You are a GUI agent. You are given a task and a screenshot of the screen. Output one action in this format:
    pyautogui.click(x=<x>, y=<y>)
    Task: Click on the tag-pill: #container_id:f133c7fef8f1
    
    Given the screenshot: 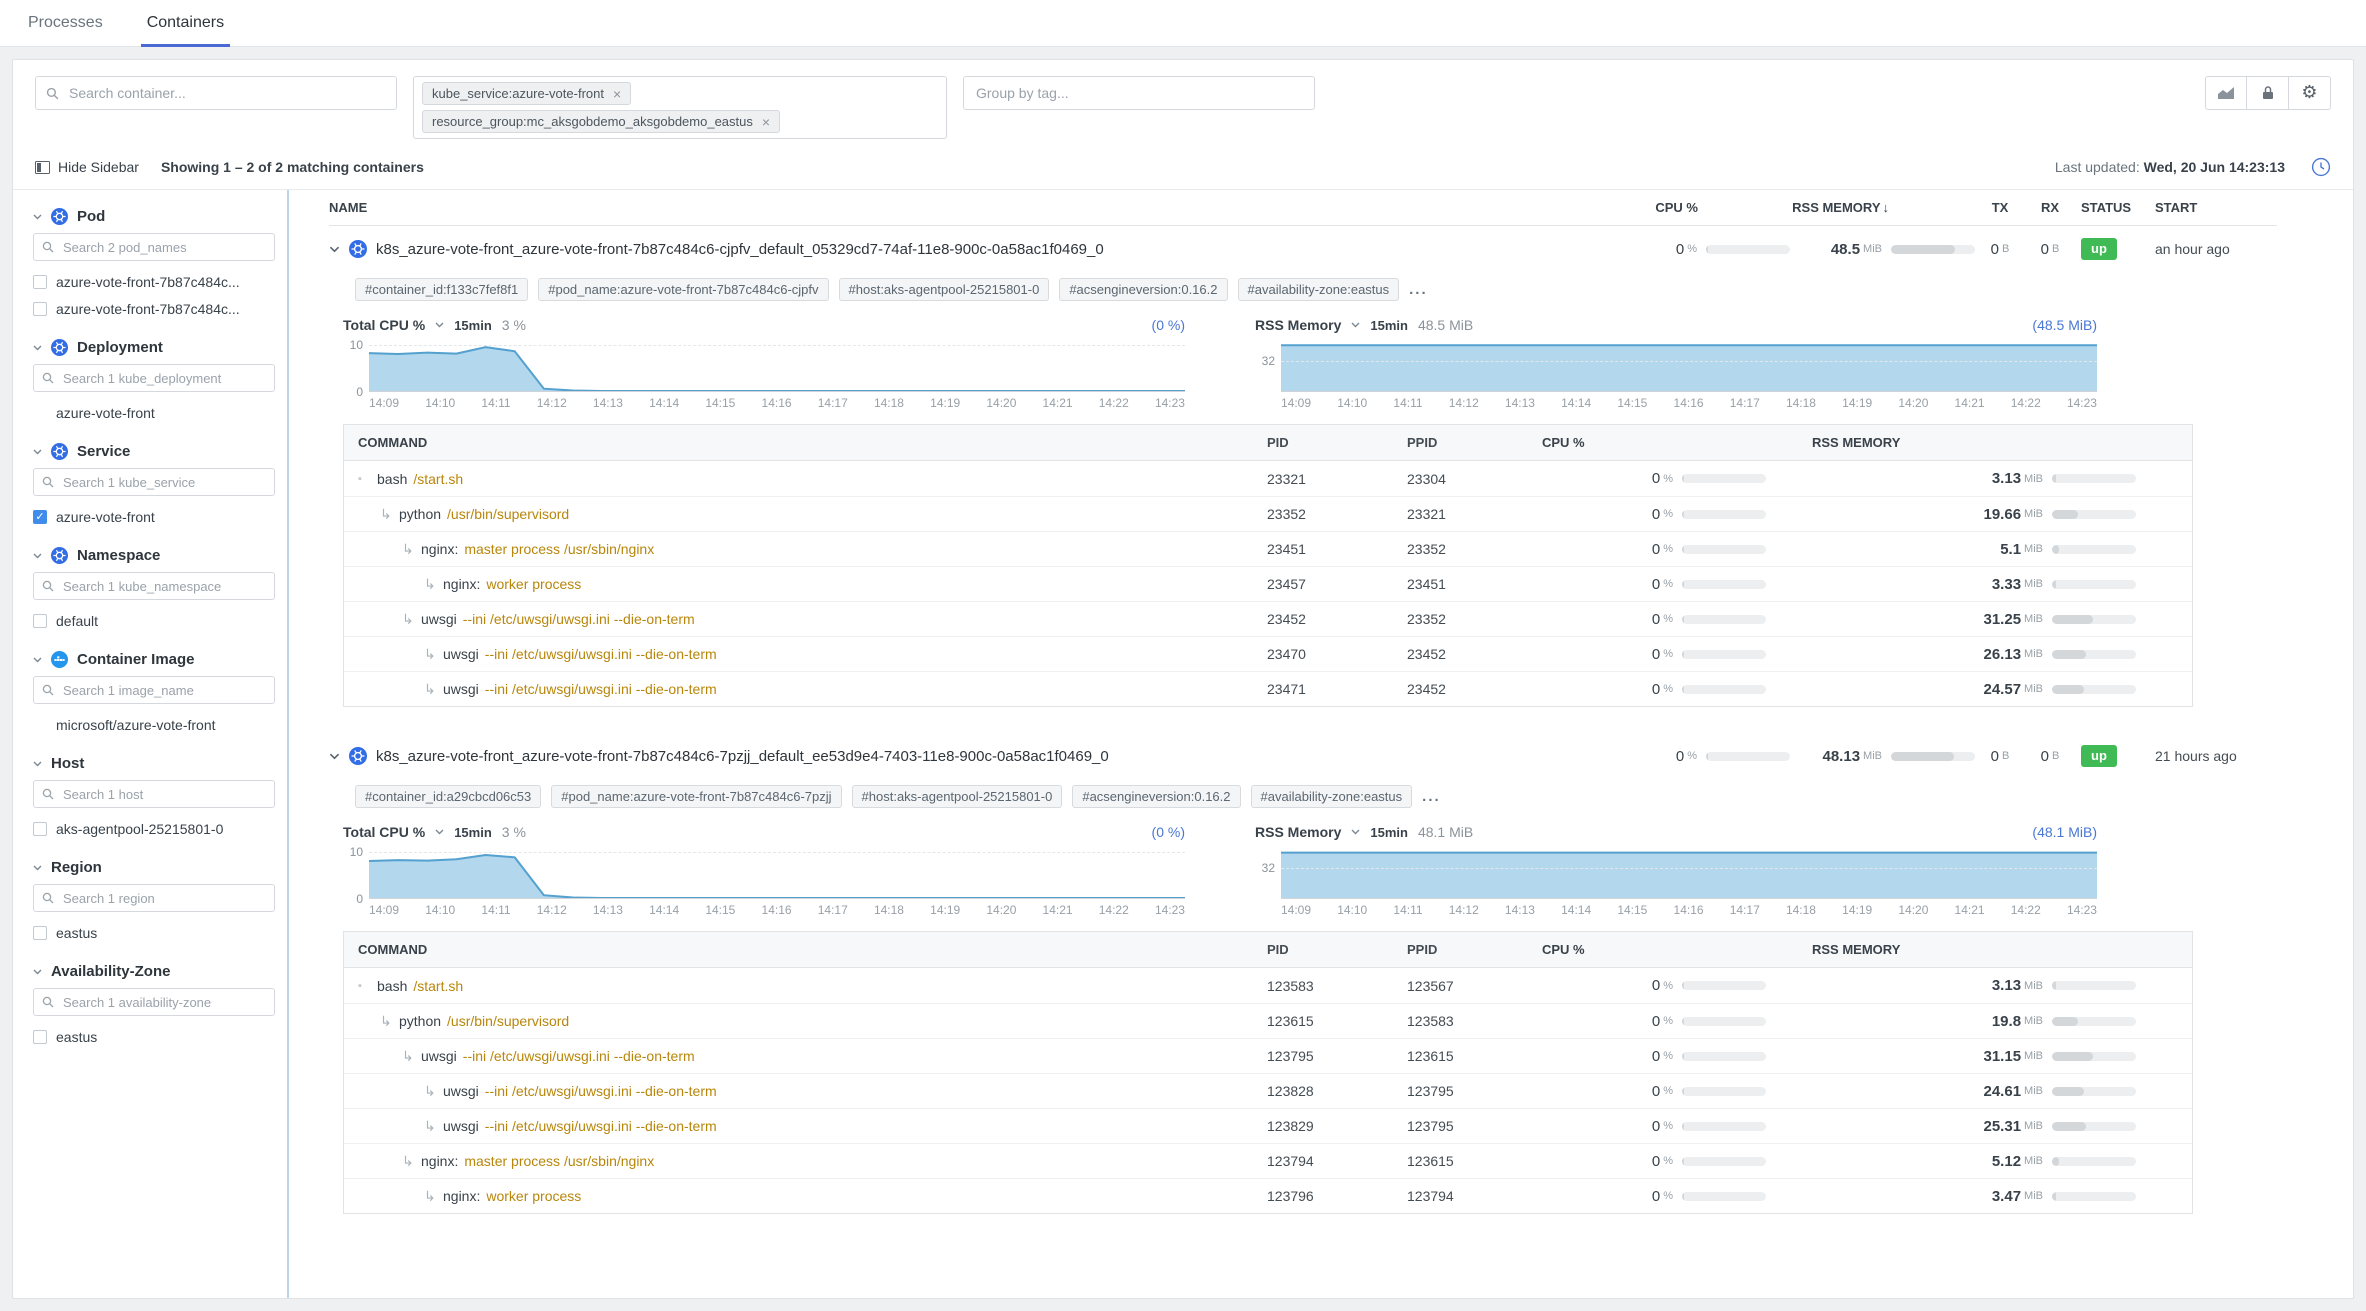 What is the action you would take?
    pyautogui.click(x=442, y=289)
    